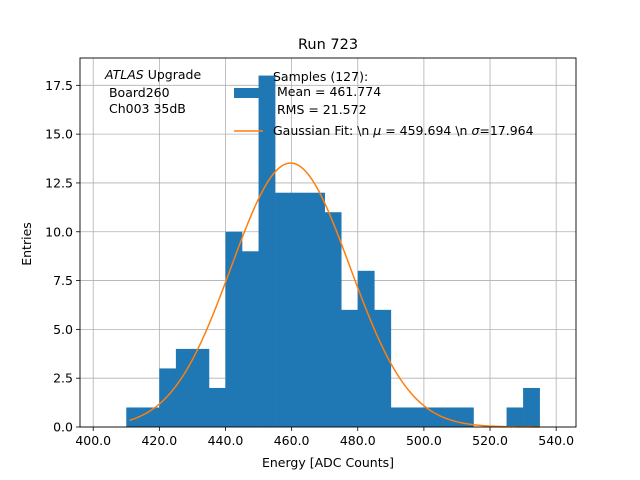 This screenshot has height=480, width=640. Describe the element at coordinates (328, 45) in the screenshot. I see `chart-title: Run 723` at that location.